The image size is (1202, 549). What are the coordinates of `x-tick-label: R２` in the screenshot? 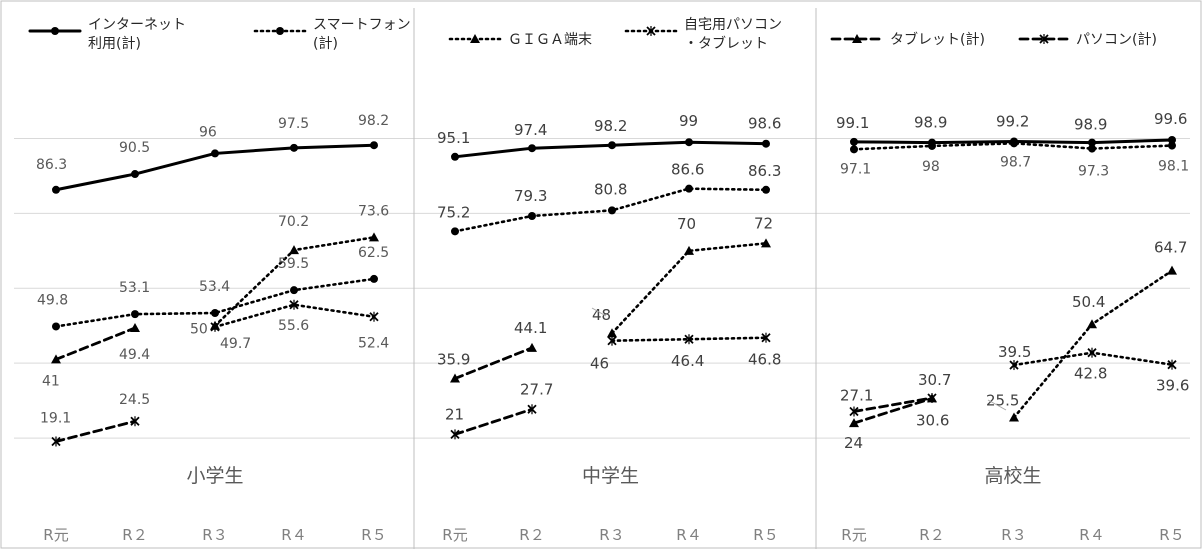 It's located at (134, 535).